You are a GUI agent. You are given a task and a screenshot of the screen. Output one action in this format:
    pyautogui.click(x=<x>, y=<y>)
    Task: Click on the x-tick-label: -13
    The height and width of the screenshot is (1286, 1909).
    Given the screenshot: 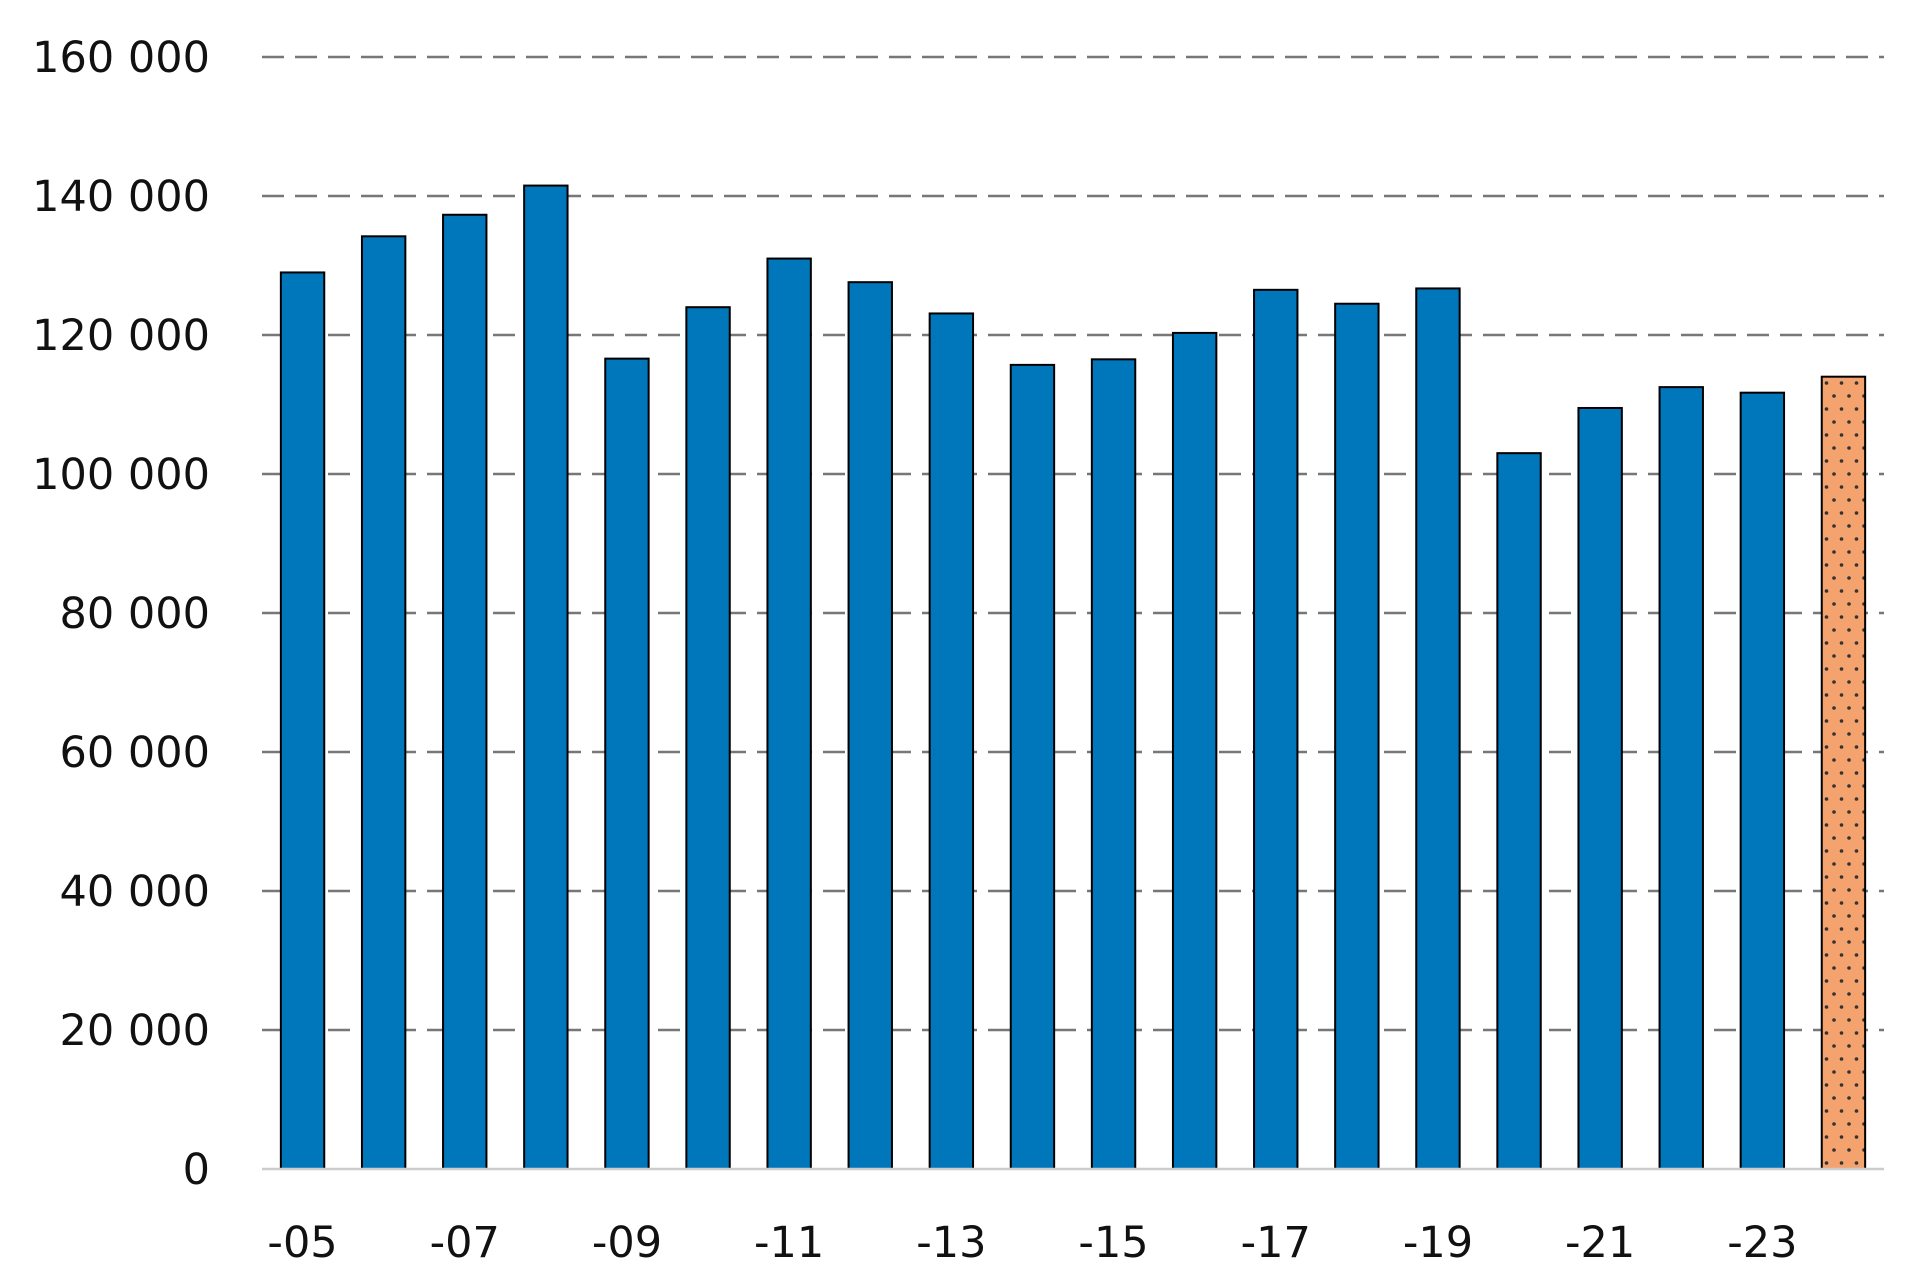 What is the action you would take?
    pyautogui.click(x=951, y=1243)
    